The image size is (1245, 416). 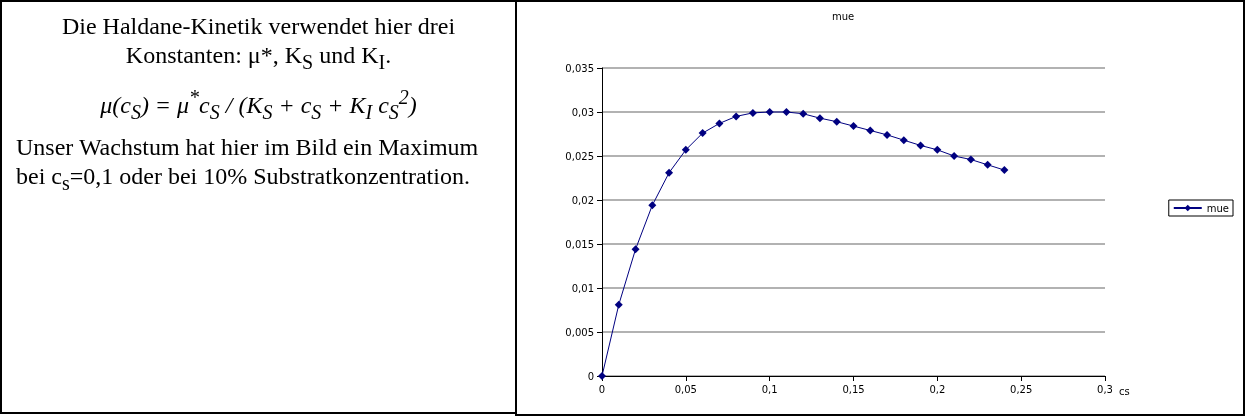 What do you see at coordinates (579, 244) in the screenshot?
I see `y-tick-label: 0,015` at bounding box center [579, 244].